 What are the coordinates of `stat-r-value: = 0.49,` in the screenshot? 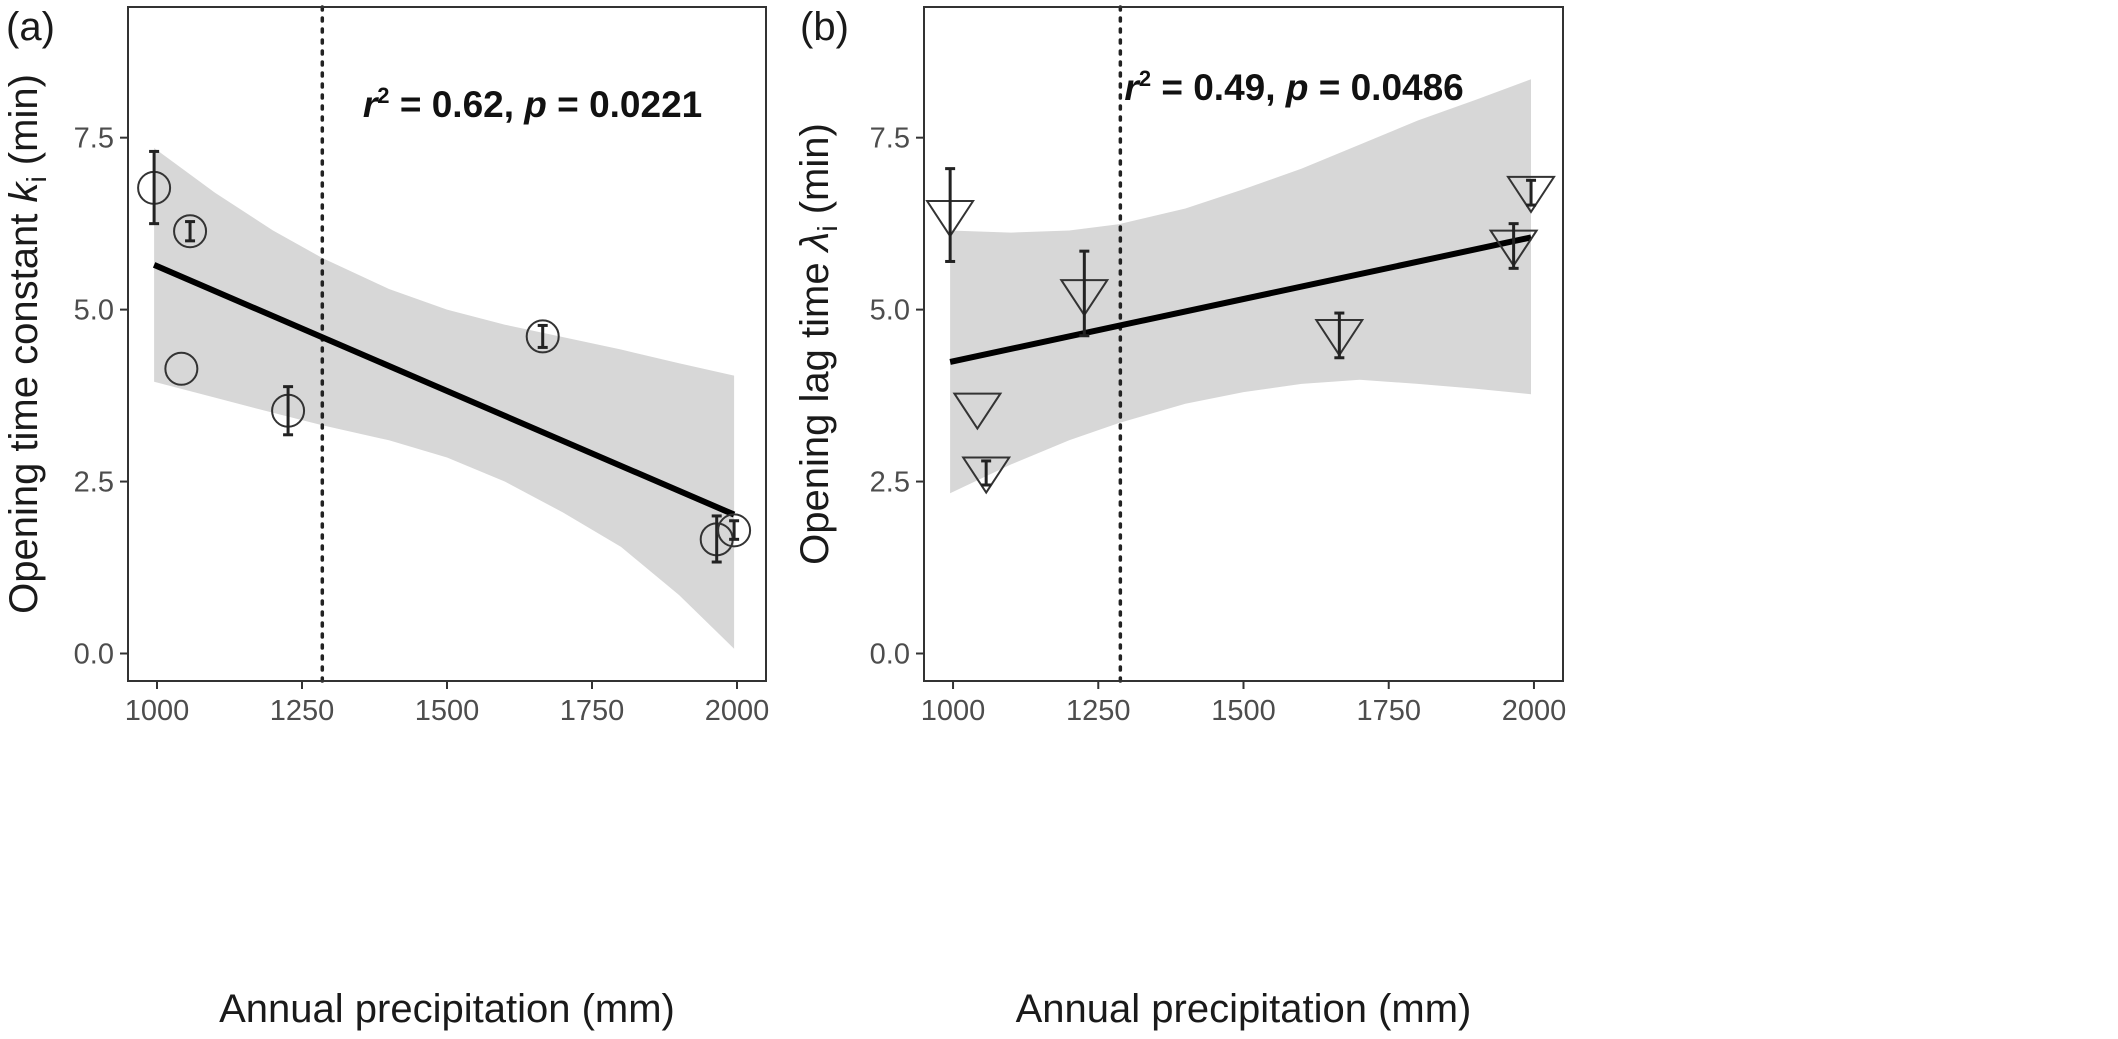 It's located at (1218, 87).